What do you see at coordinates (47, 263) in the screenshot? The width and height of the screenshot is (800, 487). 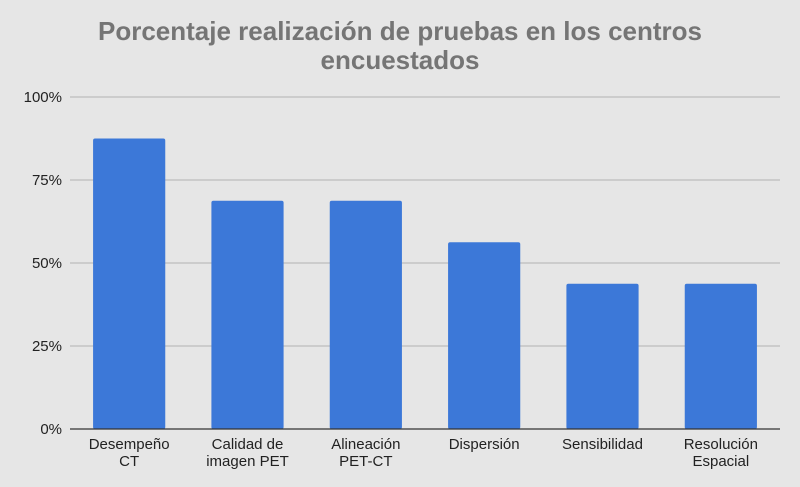 I see `y-tick-label: 50%` at bounding box center [47, 263].